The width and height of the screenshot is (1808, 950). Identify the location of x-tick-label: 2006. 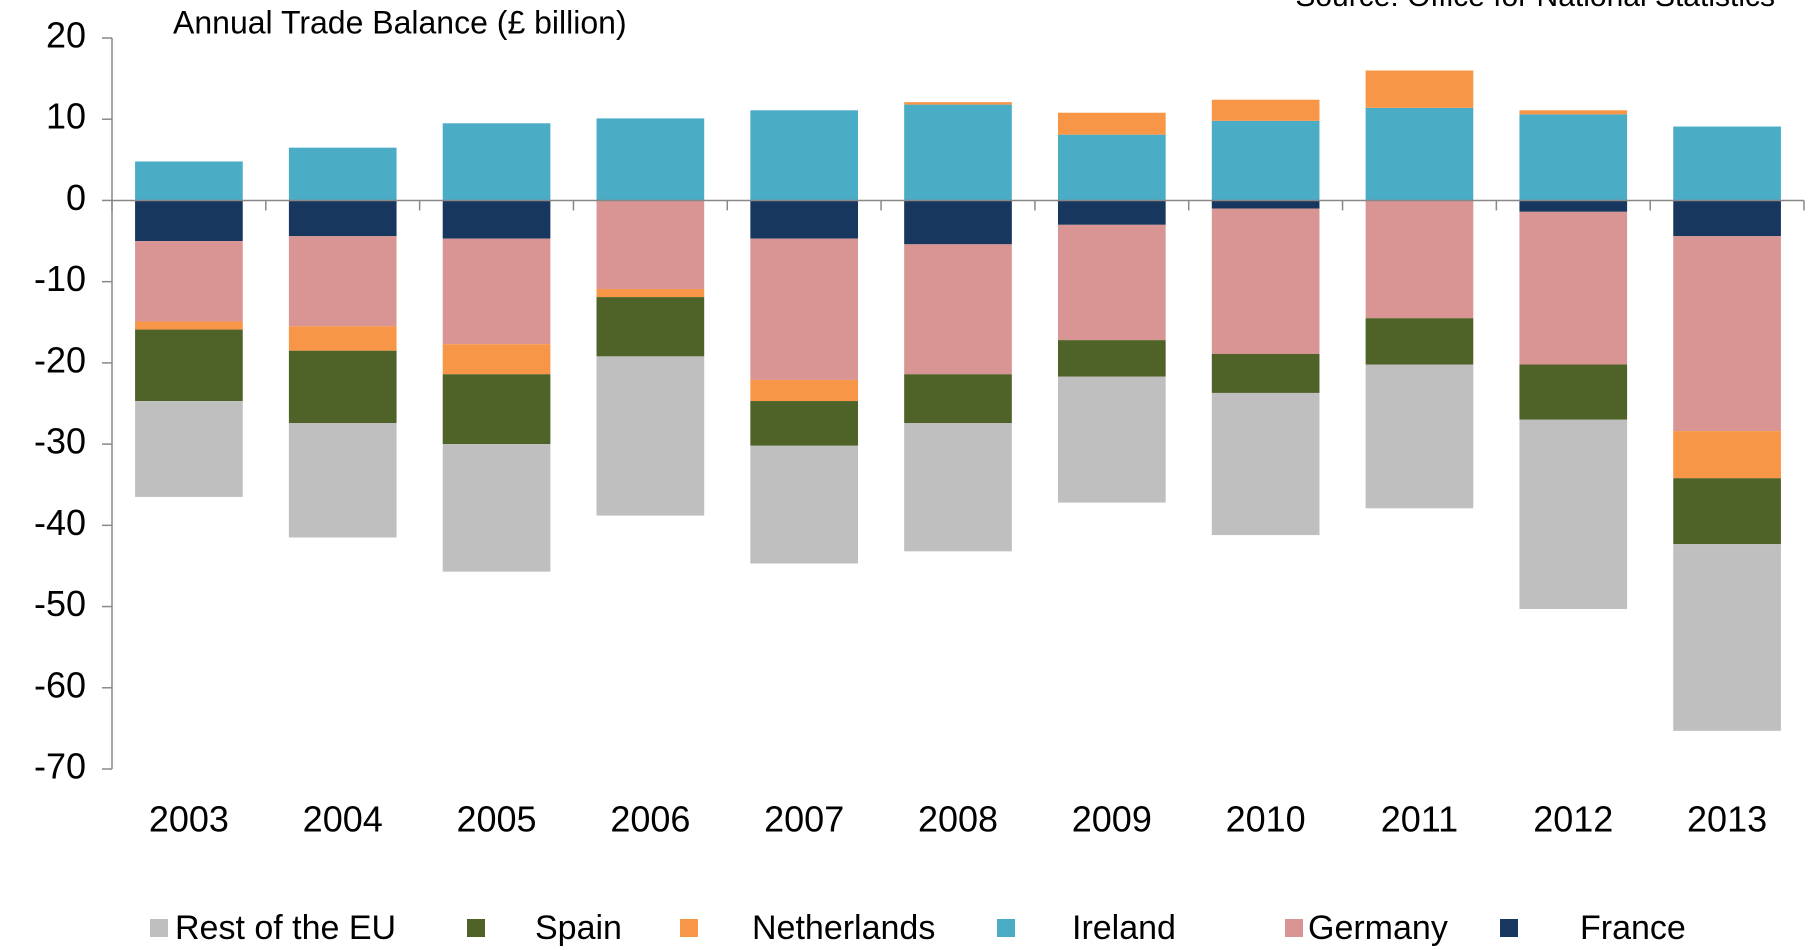
(650, 819).